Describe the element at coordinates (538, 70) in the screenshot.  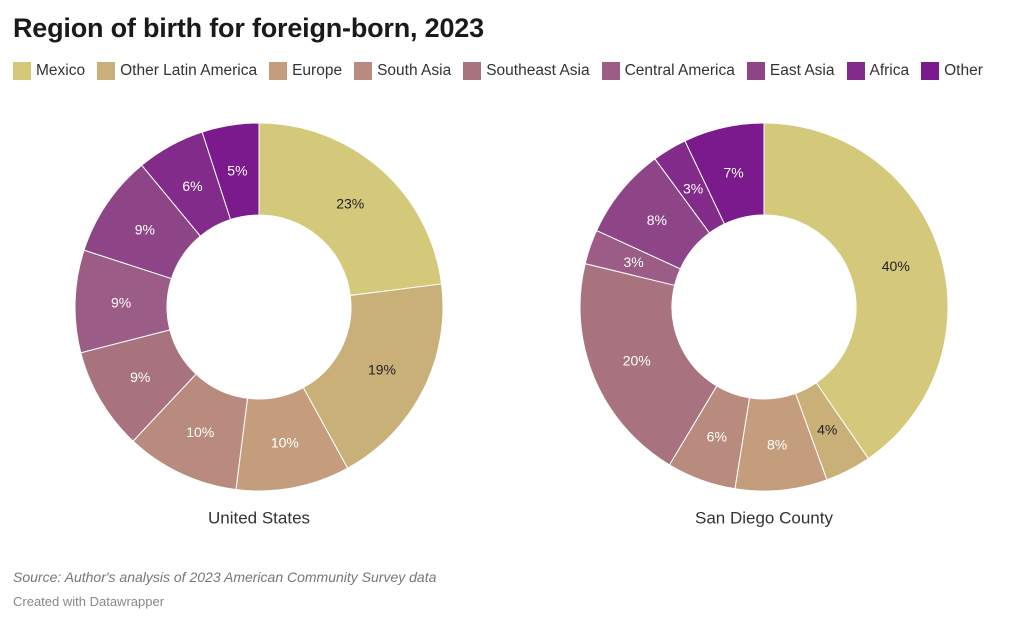
I see `legend-label: Southeast Asia` at that location.